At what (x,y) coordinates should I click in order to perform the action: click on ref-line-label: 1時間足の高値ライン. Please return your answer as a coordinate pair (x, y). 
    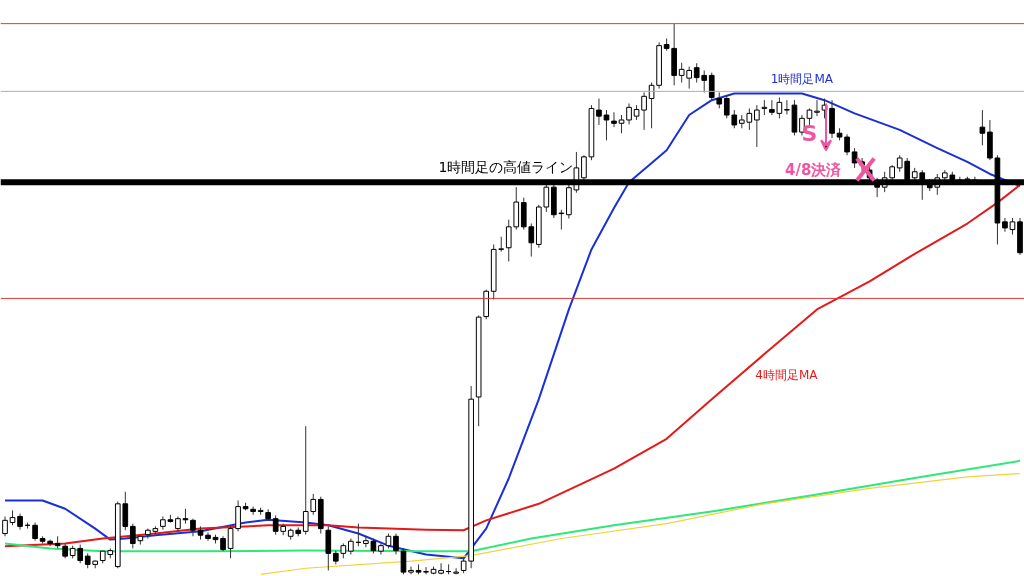
    Looking at the image, I should click on (506, 167).